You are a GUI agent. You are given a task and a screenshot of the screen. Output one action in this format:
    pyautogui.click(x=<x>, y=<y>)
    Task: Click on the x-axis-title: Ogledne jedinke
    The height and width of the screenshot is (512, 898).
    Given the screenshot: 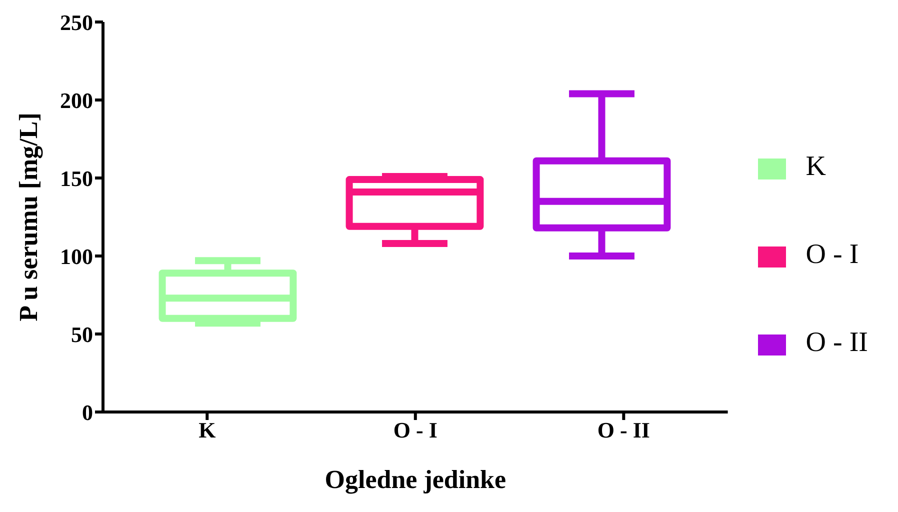 What is the action you would take?
    pyautogui.click(x=415, y=479)
    